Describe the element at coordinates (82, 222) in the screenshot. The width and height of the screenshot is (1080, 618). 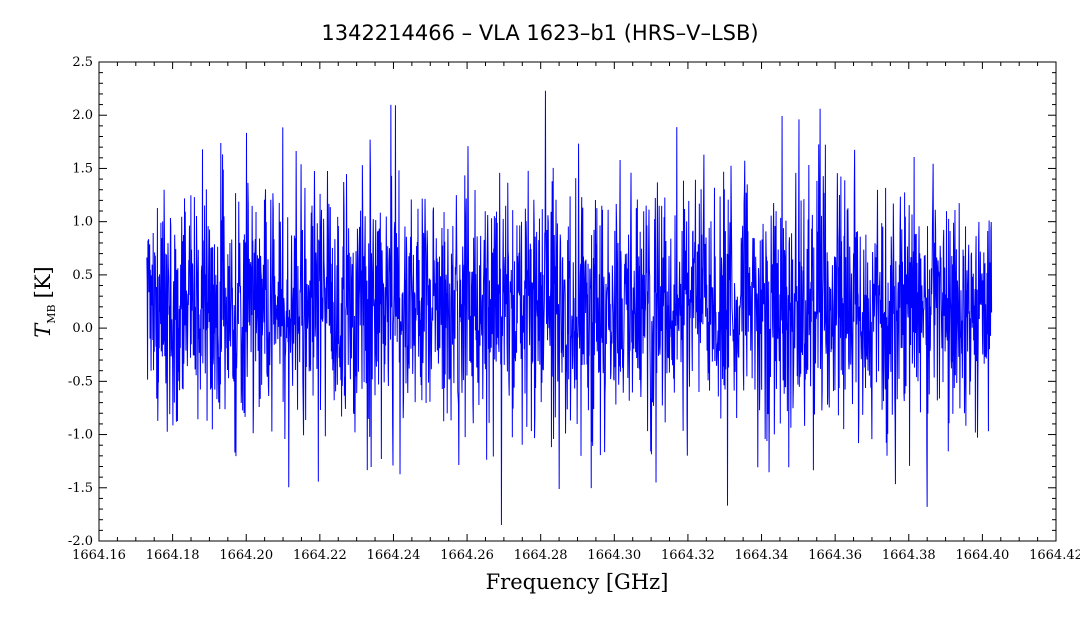
I see `y-tick-label: 1.0` at that location.